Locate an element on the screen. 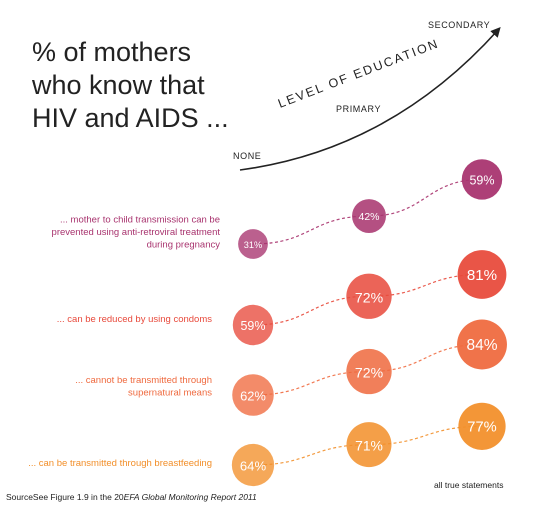  data-label-s4-none: 64% is located at coordinates (253, 466).